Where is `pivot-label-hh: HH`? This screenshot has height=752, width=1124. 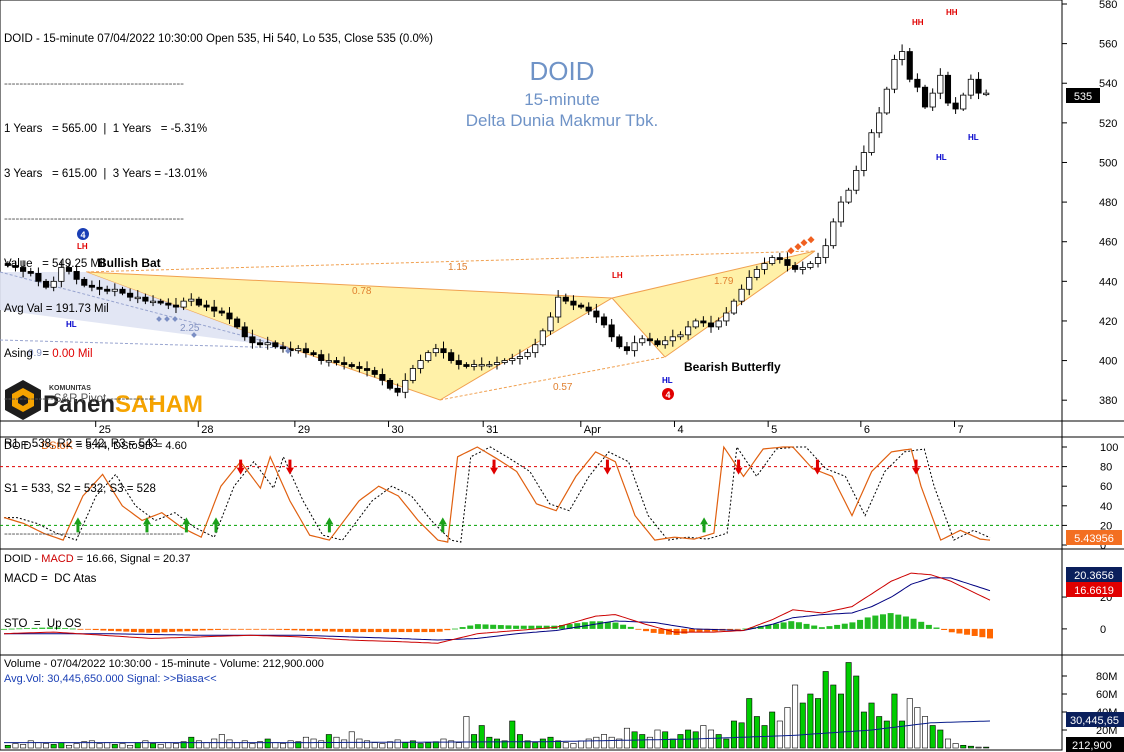
pivot-label-hh: HH is located at coordinates (918, 22).